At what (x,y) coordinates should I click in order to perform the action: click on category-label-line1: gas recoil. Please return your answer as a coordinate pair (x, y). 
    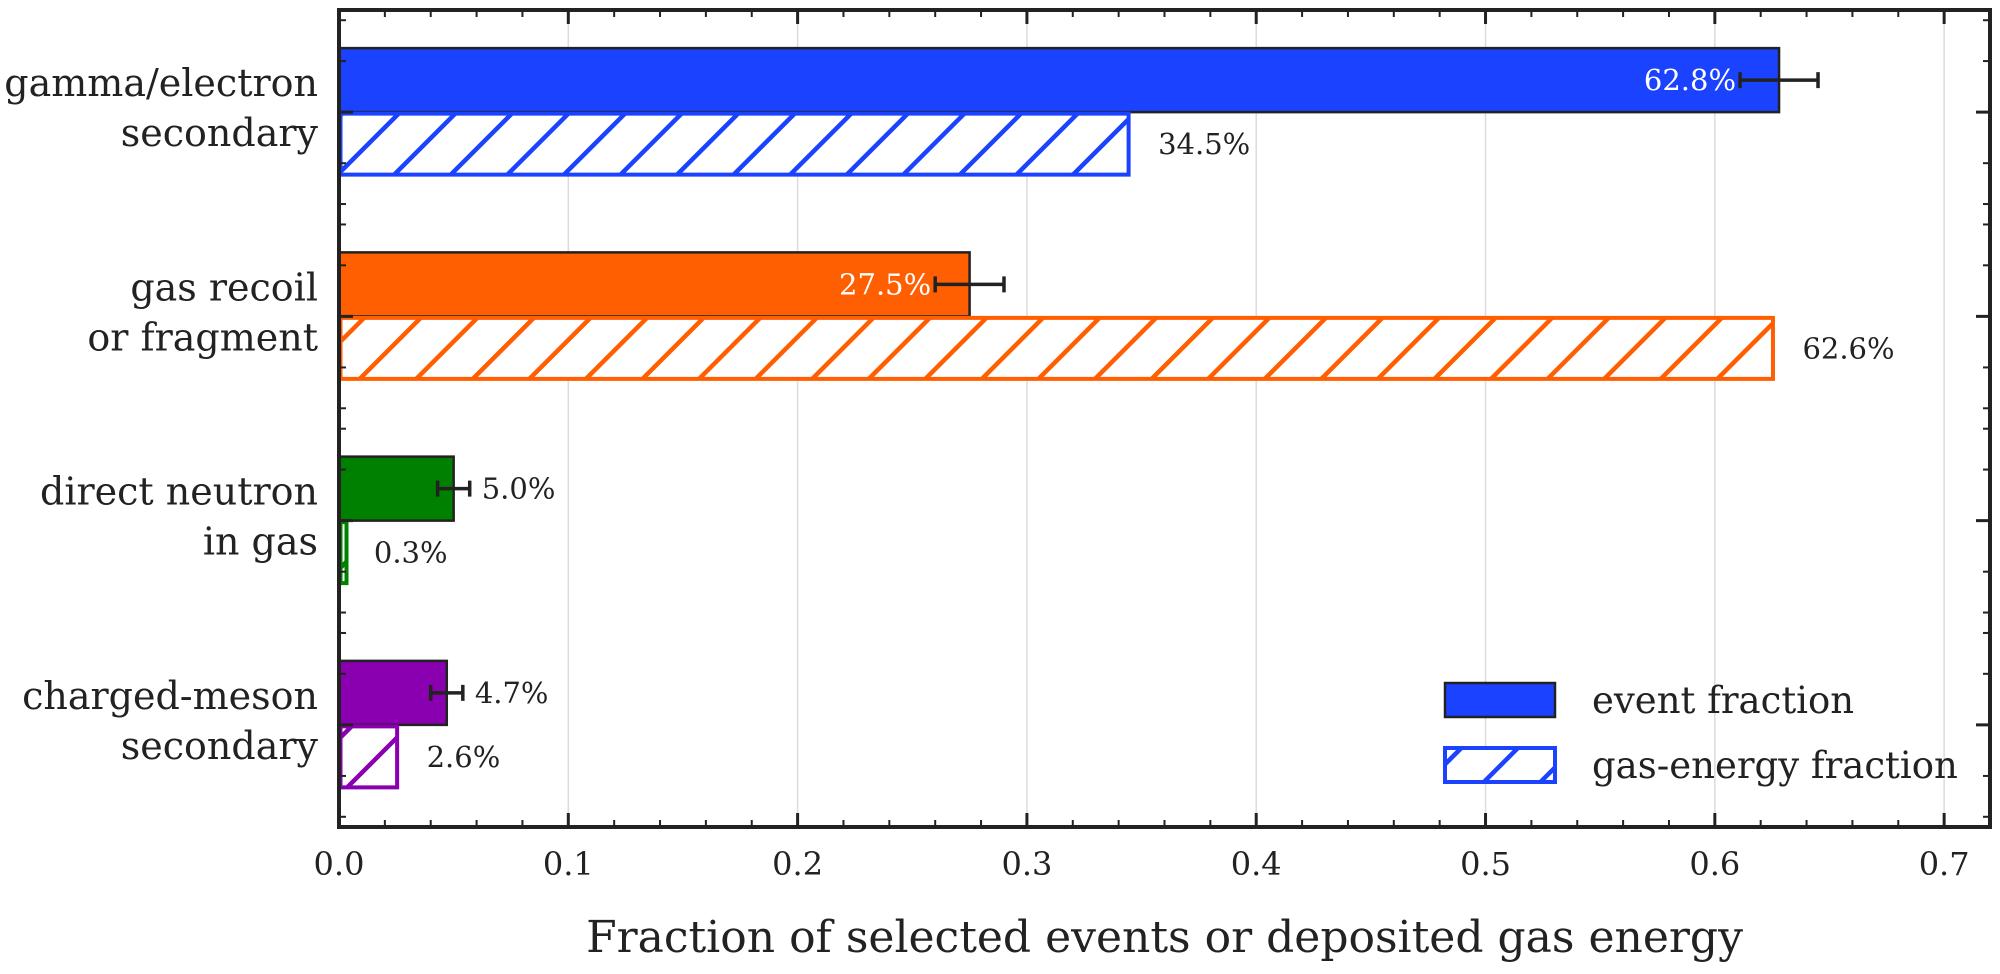
    Looking at the image, I should click on (224, 287).